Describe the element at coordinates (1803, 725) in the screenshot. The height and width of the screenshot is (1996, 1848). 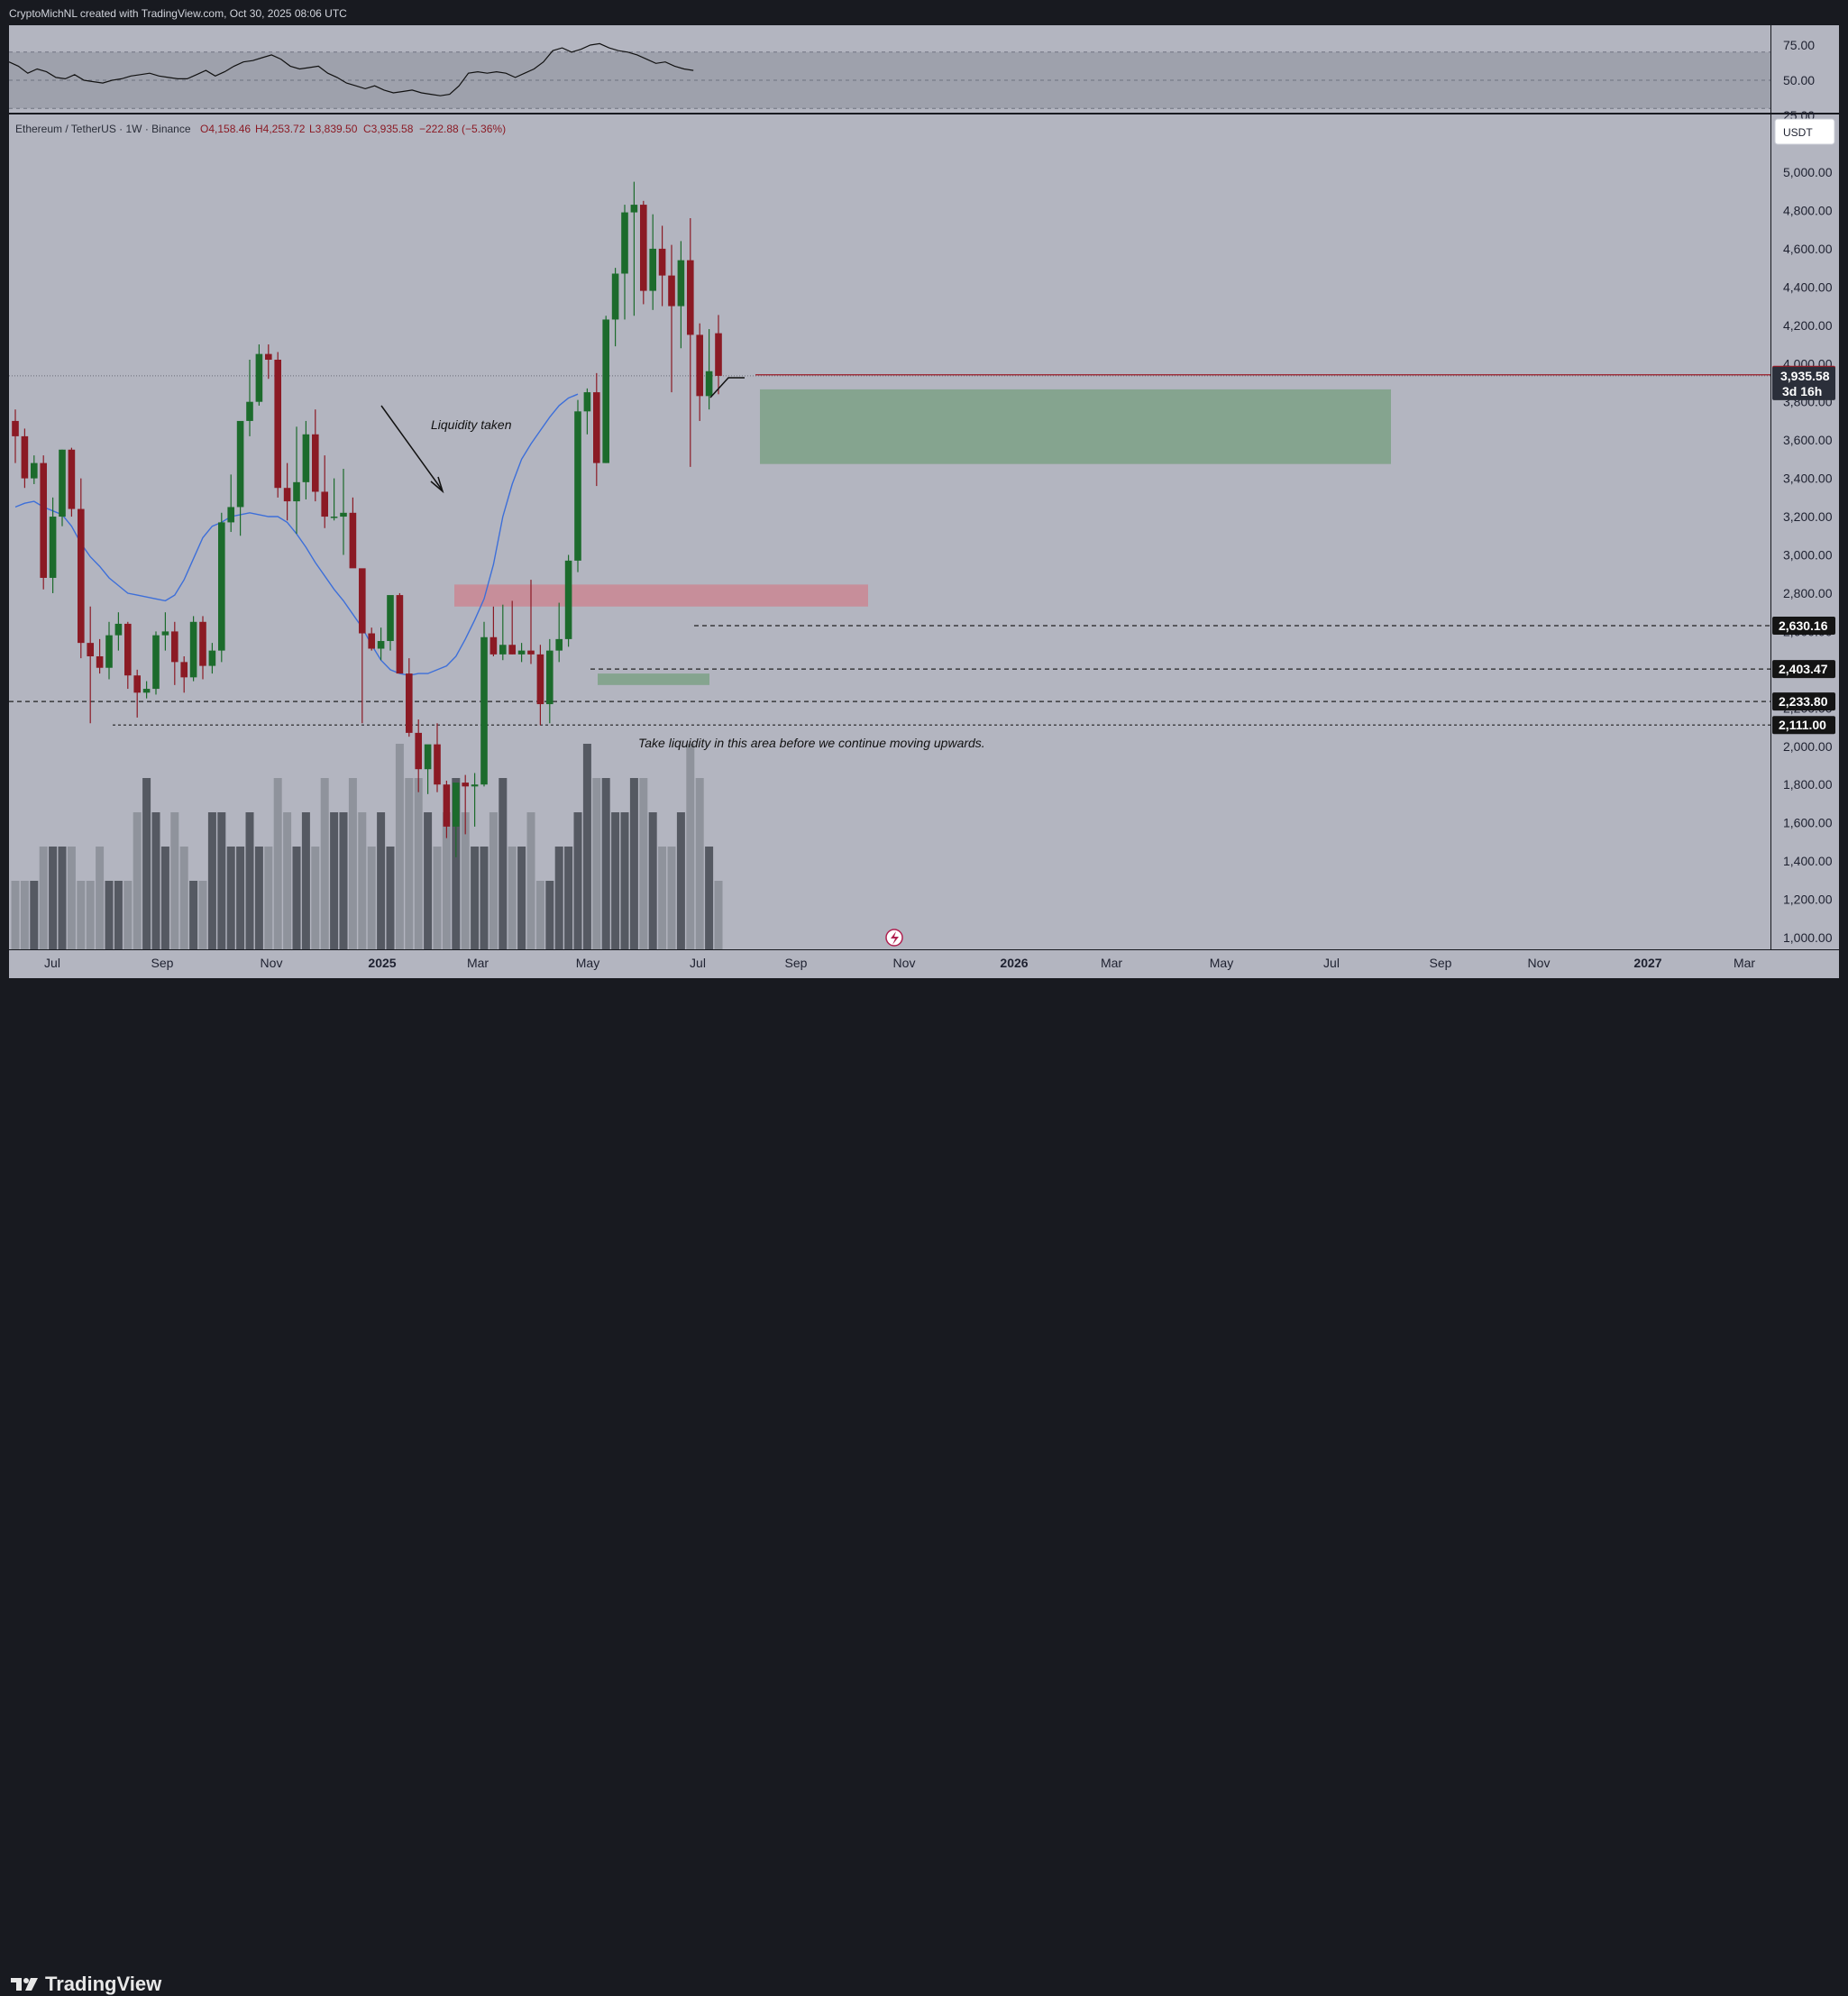
I see `level-tag: 2,111.00` at that location.